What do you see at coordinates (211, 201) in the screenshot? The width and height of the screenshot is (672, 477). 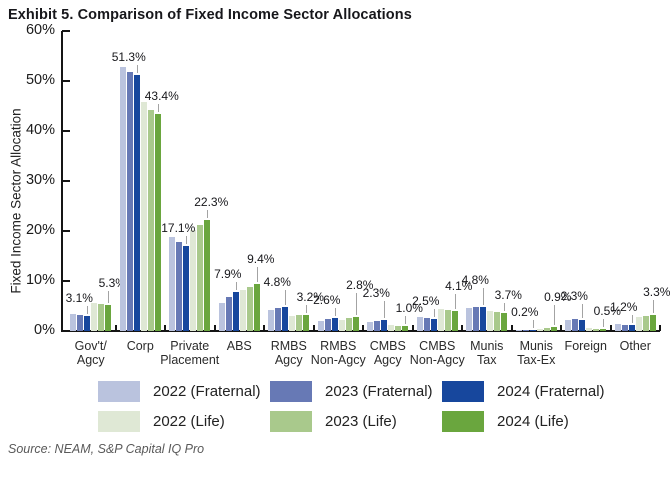 I see `data-label: 22.3%` at bounding box center [211, 201].